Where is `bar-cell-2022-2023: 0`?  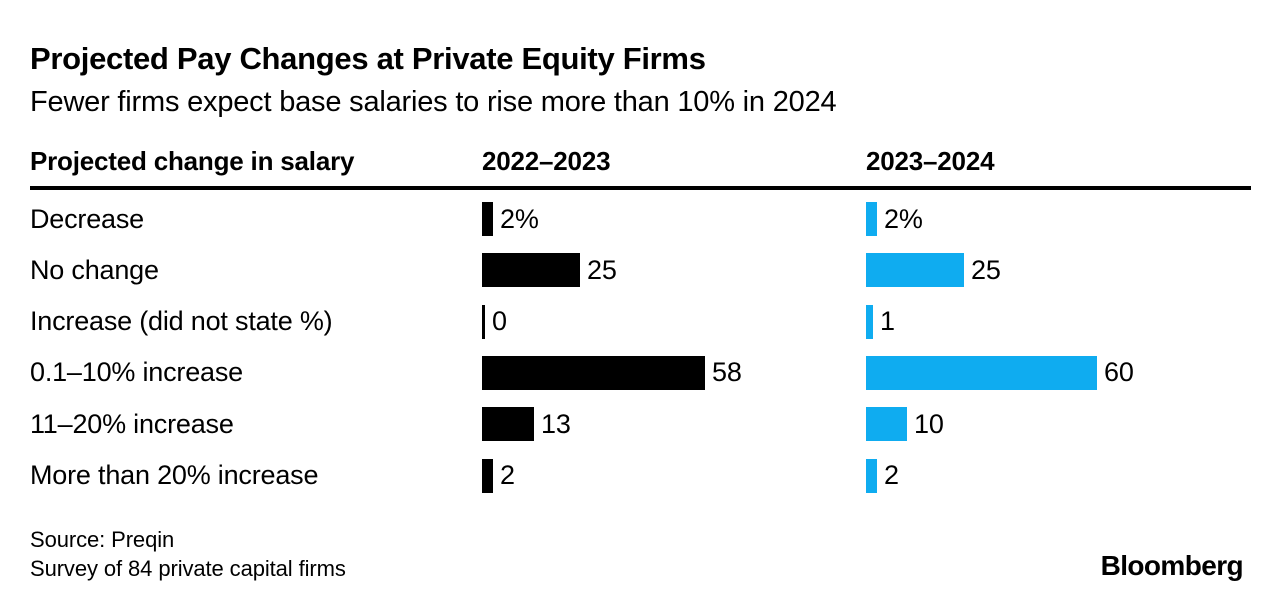
bar-cell-2022-2023: 0 is located at coordinates (674, 321).